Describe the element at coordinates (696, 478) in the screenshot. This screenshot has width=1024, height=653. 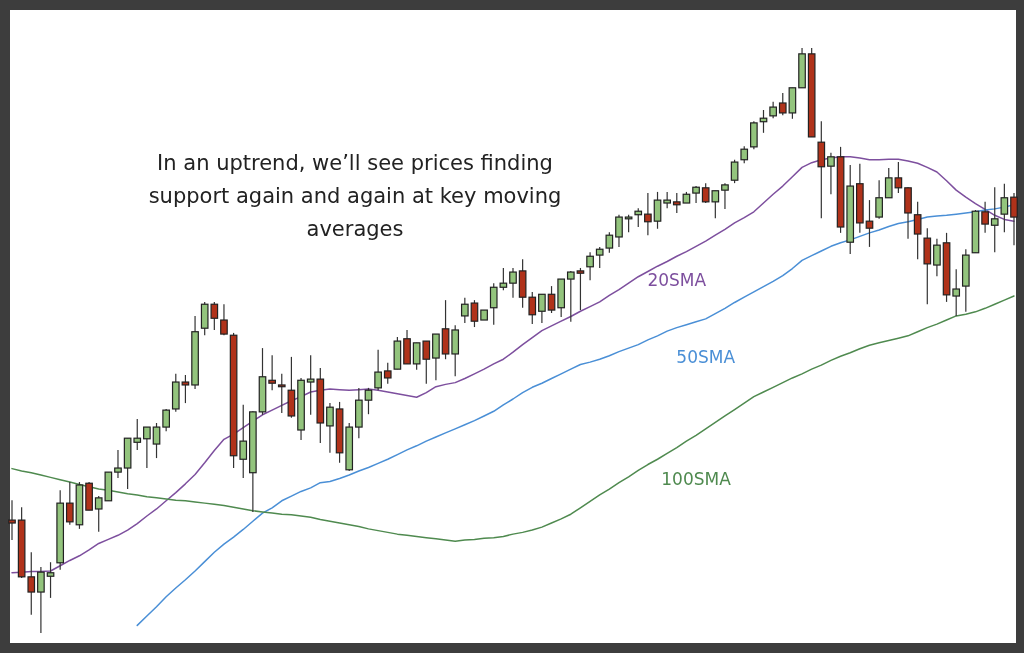
I see `series-label: 100SMA` at that location.